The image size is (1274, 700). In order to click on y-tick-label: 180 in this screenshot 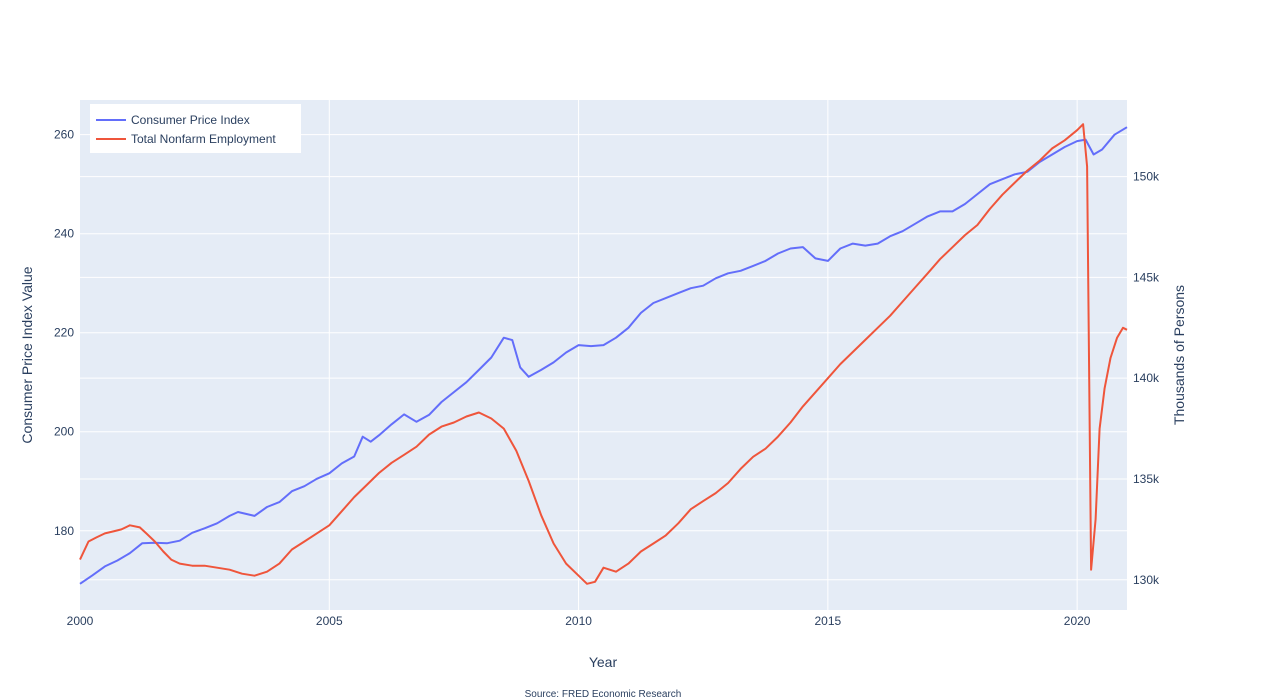, I will do `click(64, 531)`.